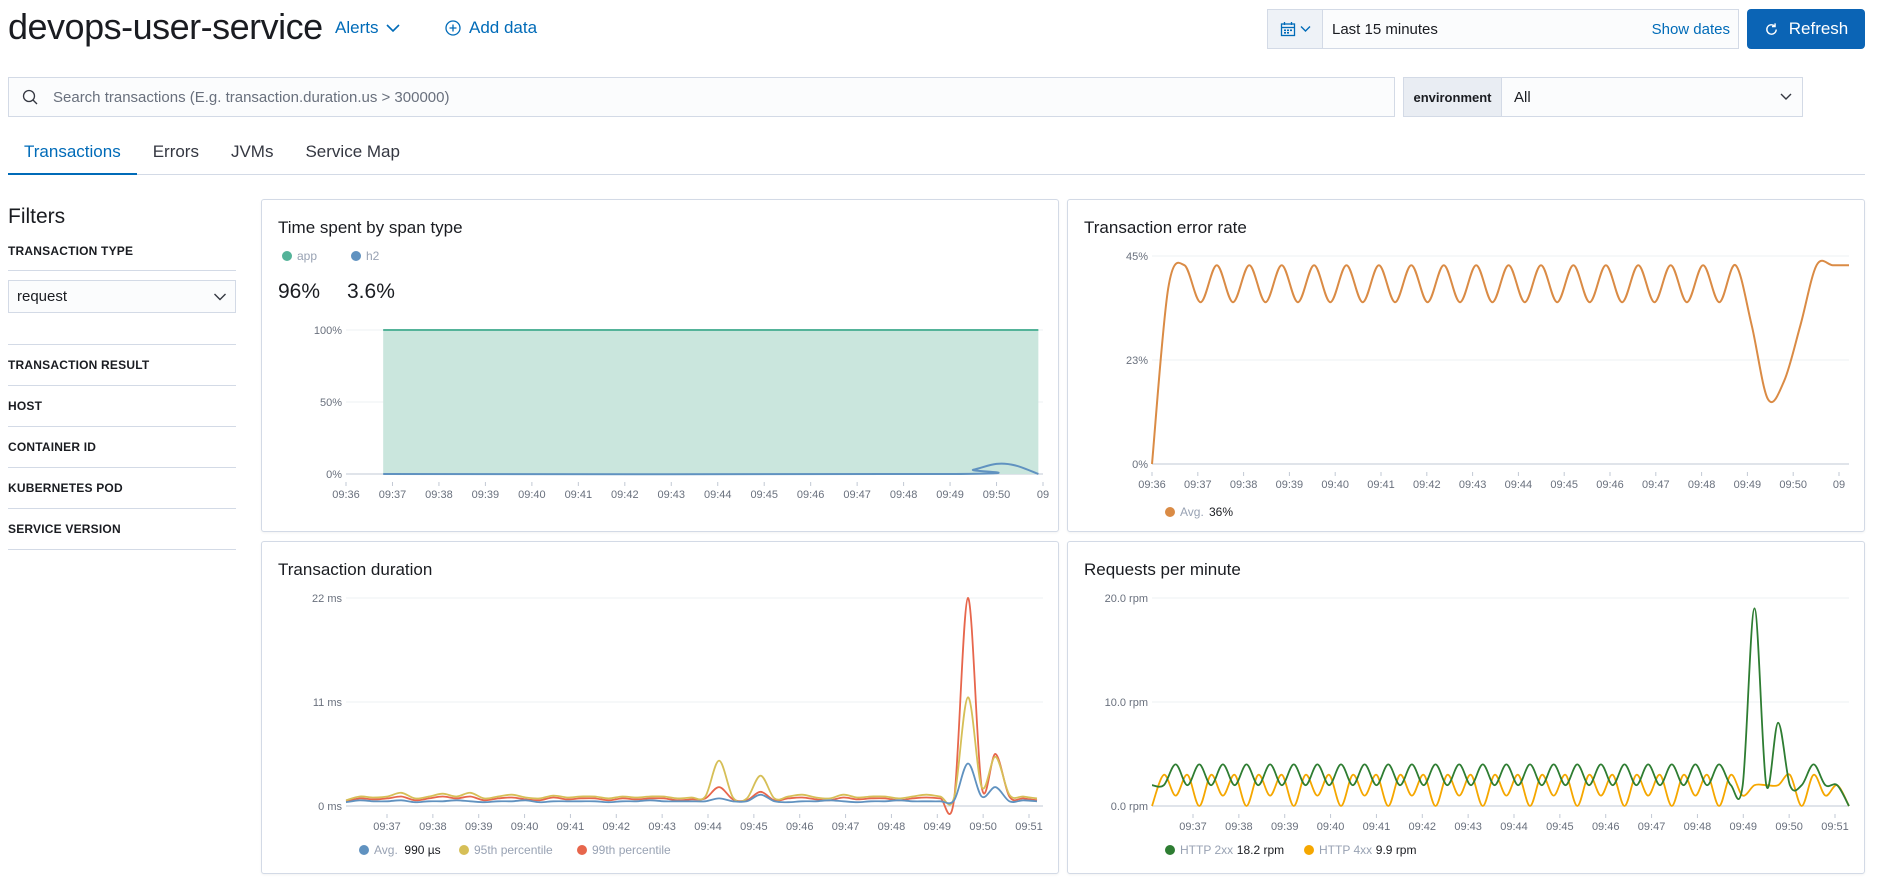  I want to click on tab-transactions: Transactions, so click(72, 153).